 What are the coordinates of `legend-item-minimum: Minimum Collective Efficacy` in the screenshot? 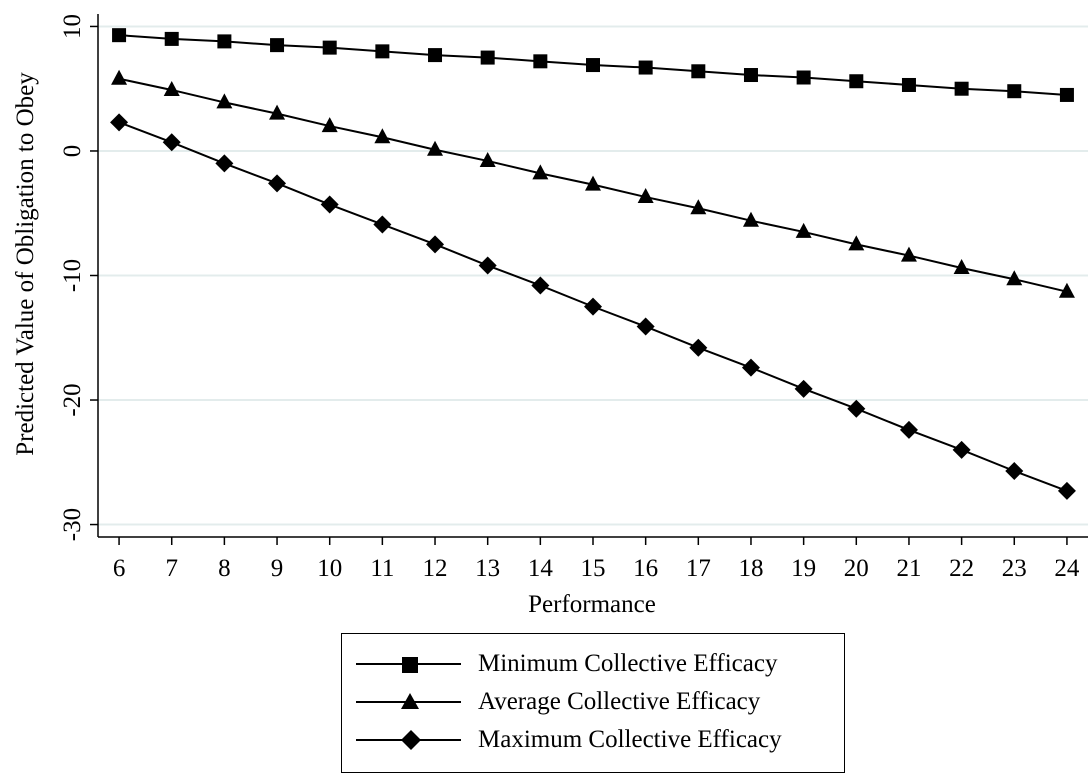 It's located at (593, 664).